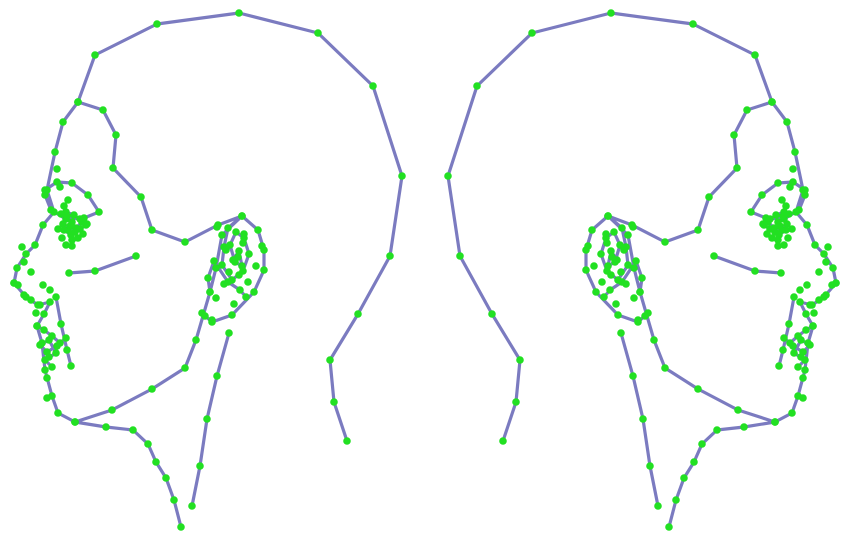  What do you see at coordinates (722, 474) in the screenshot?
I see `neck-front-contour` at bounding box center [722, 474].